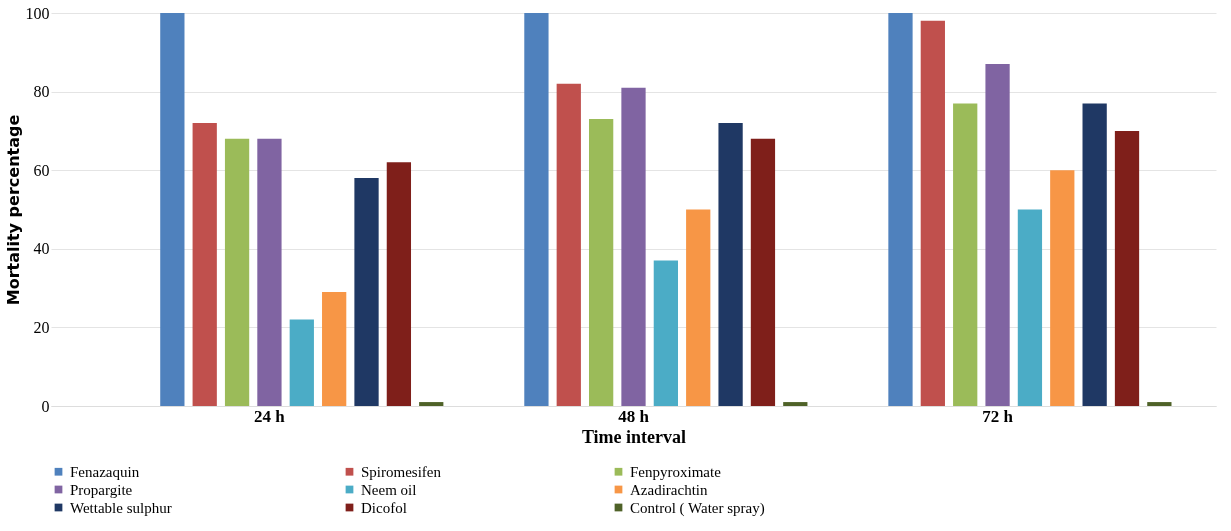 The width and height of the screenshot is (1231, 531). I want to click on legend-label: Propargite, so click(101, 489).